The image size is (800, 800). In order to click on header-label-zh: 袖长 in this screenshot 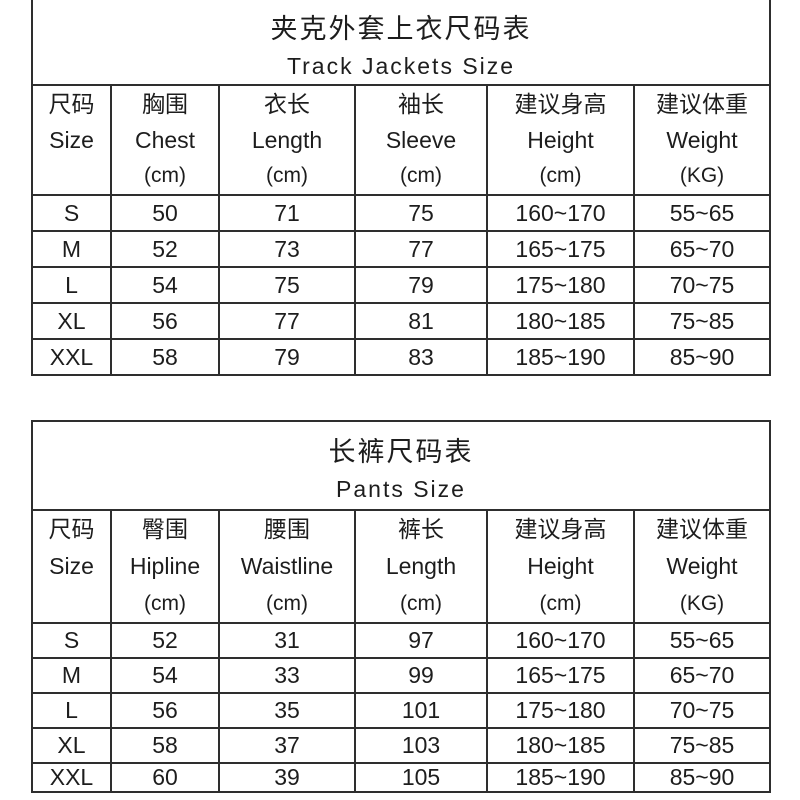, I will do `click(421, 104)`.